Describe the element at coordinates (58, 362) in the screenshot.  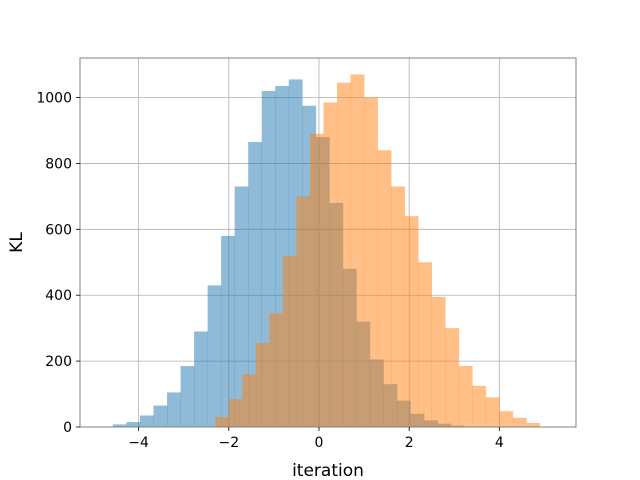
I see `y-tick-label-1: 200` at that location.